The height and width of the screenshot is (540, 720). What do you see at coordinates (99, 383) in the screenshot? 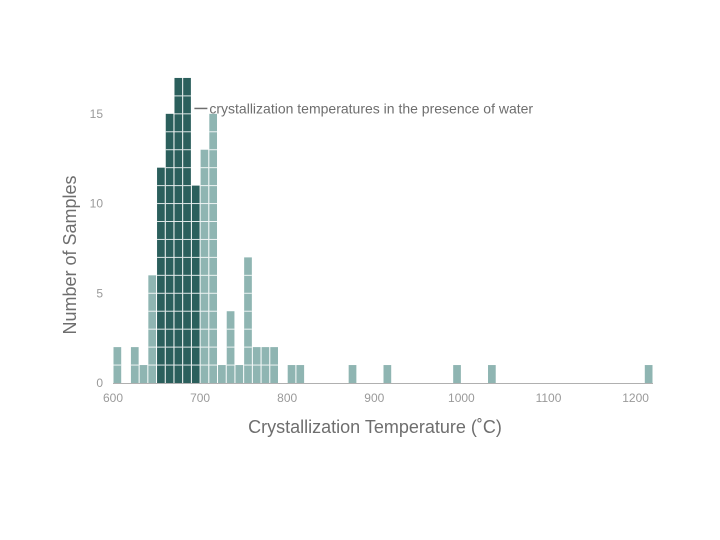
I see `y-tick-label: 0` at bounding box center [99, 383].